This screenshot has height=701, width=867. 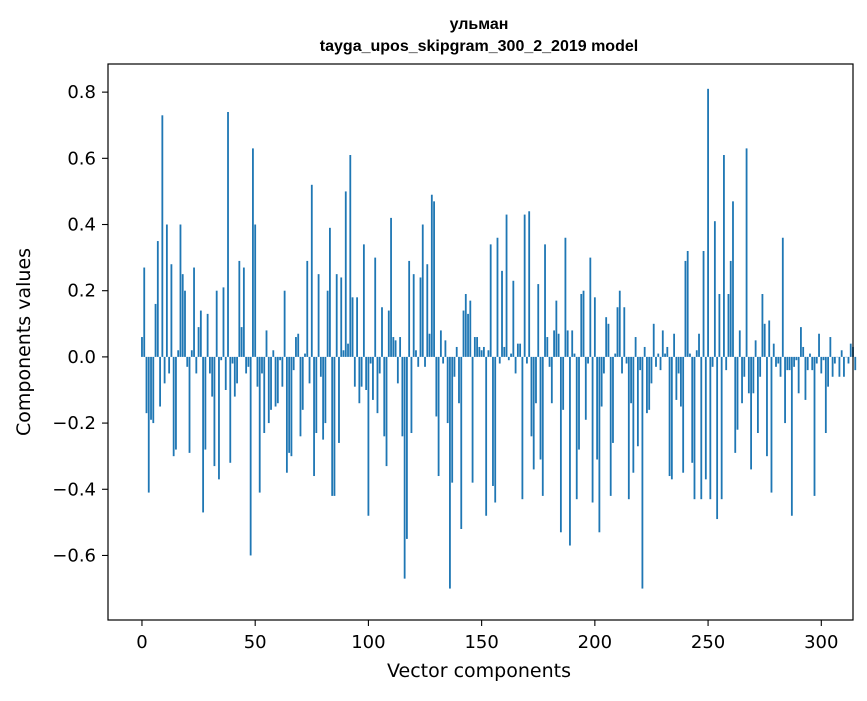 What do you see at coordinates (74, 423) in the screenshot?
I see `y-tick-label: −0.2` at bounding box center [74, 423].